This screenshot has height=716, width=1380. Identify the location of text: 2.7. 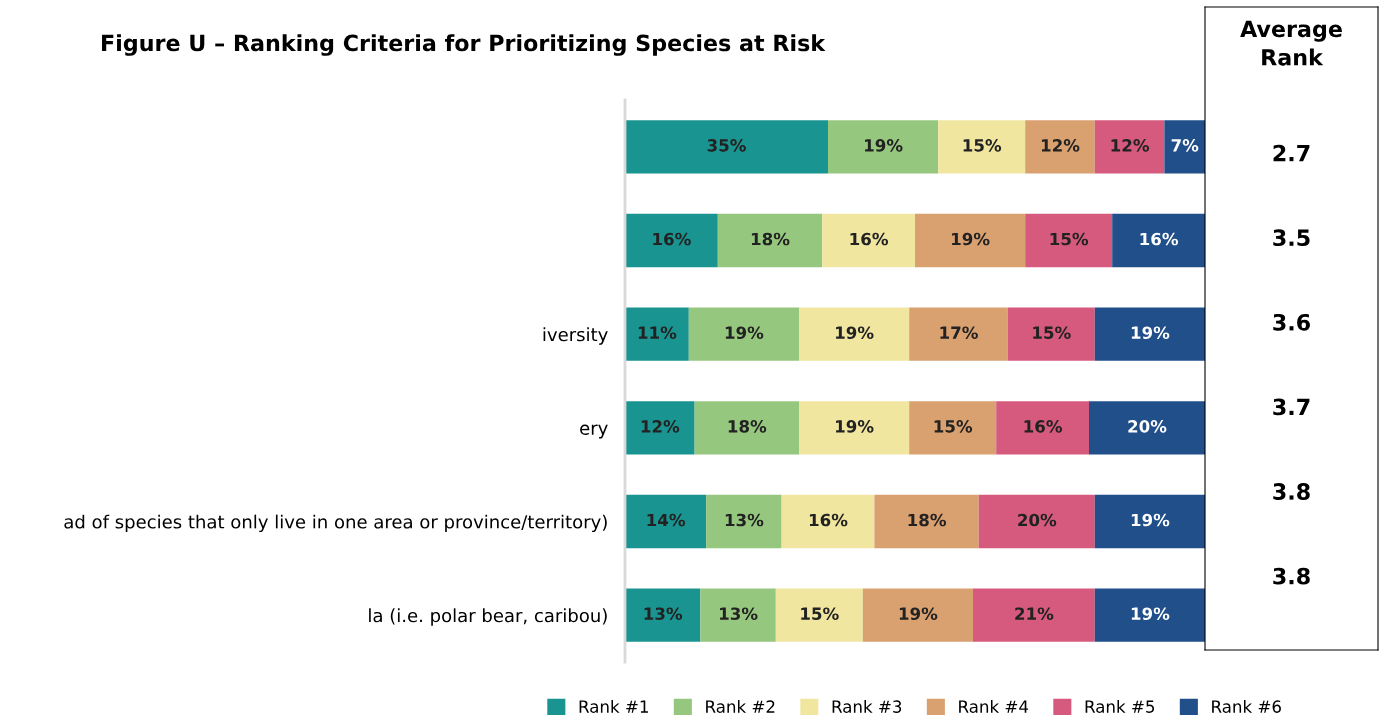
(1291, 153).